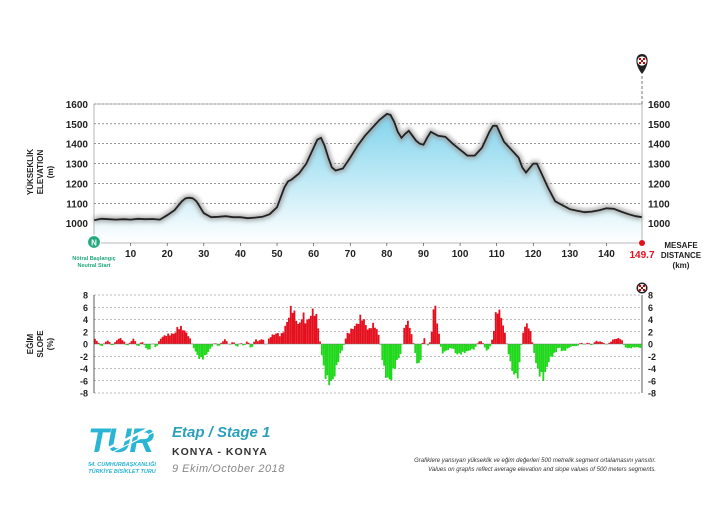 The image size is (728, 515). I want to click on logo-edition: 54. CUMHURBAŞKANLIĞI, so click(122, 464).